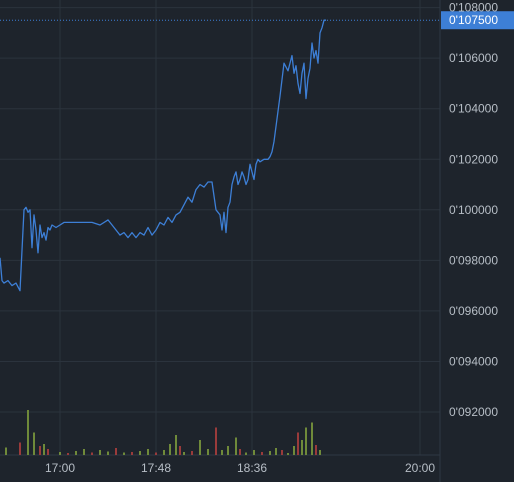  Describe the element at coordinates (473, 8) in the screenshot. I see `y-tick-label: 0'108000` at that location.